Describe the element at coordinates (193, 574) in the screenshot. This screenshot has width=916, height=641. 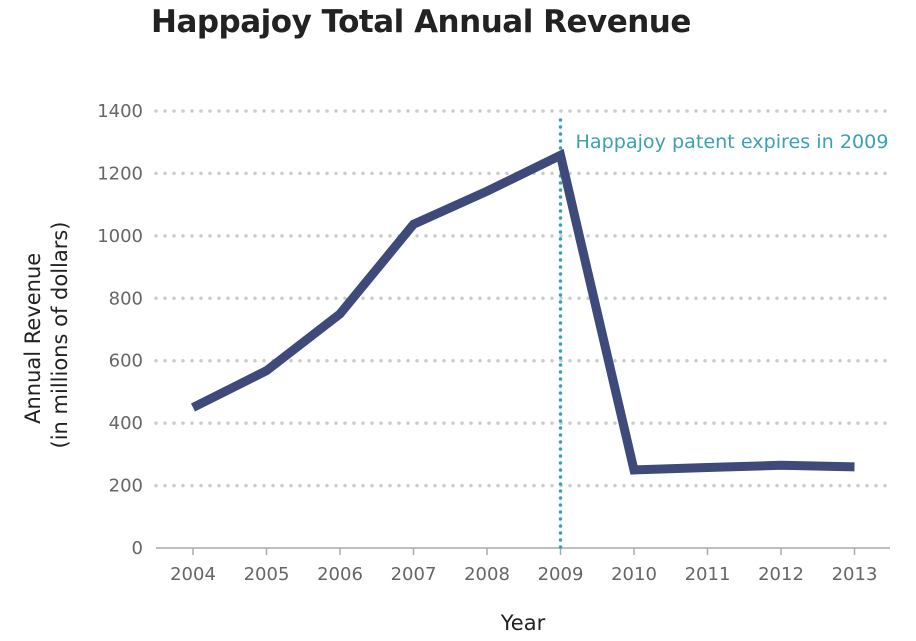
I see `x-tick-label: 2004` at that location.